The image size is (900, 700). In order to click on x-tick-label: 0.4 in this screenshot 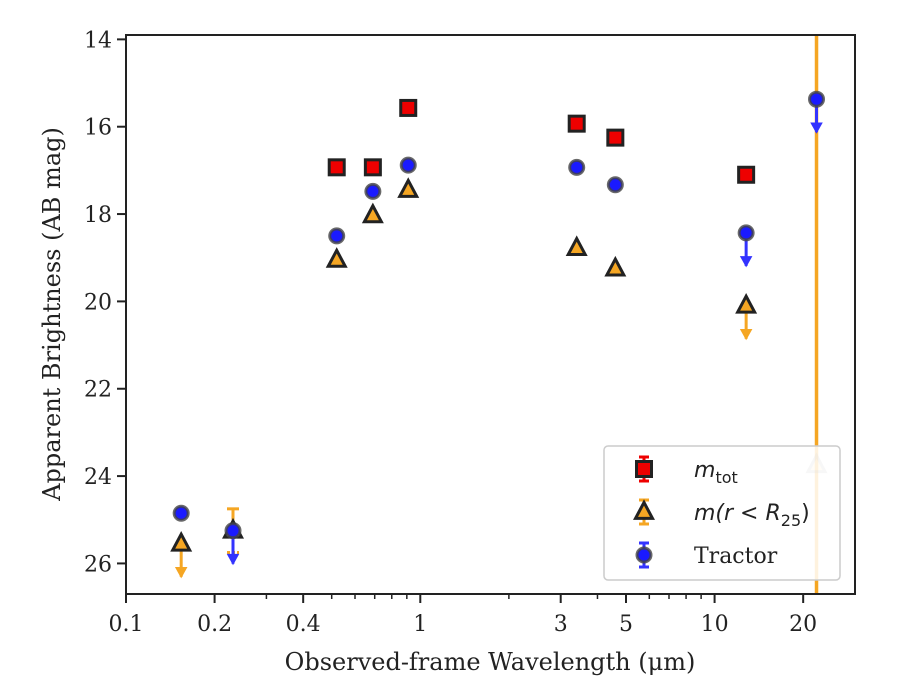, I will do `click(303, 624)`.